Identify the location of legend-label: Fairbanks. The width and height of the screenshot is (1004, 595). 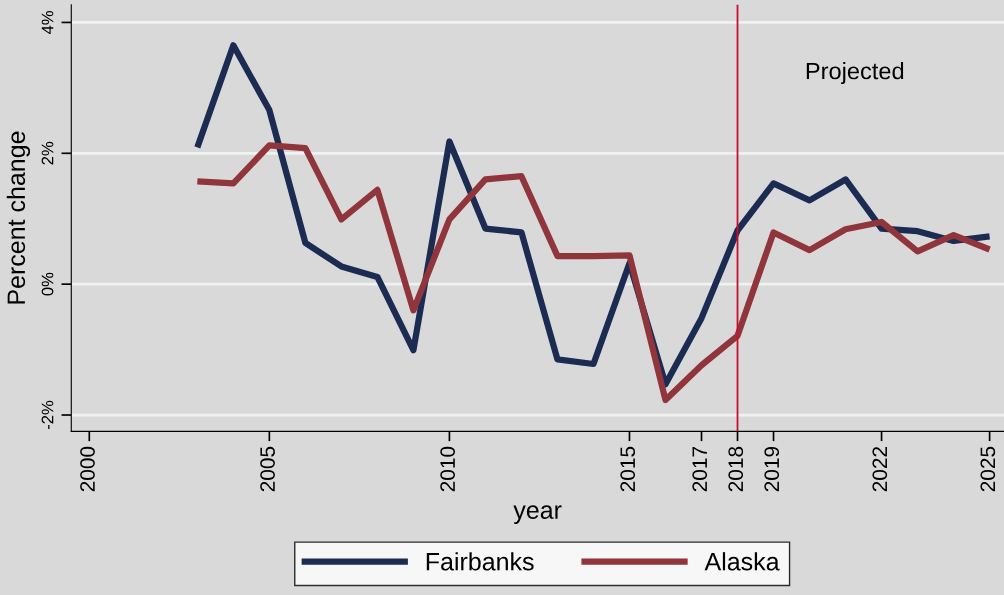
(480, 561).